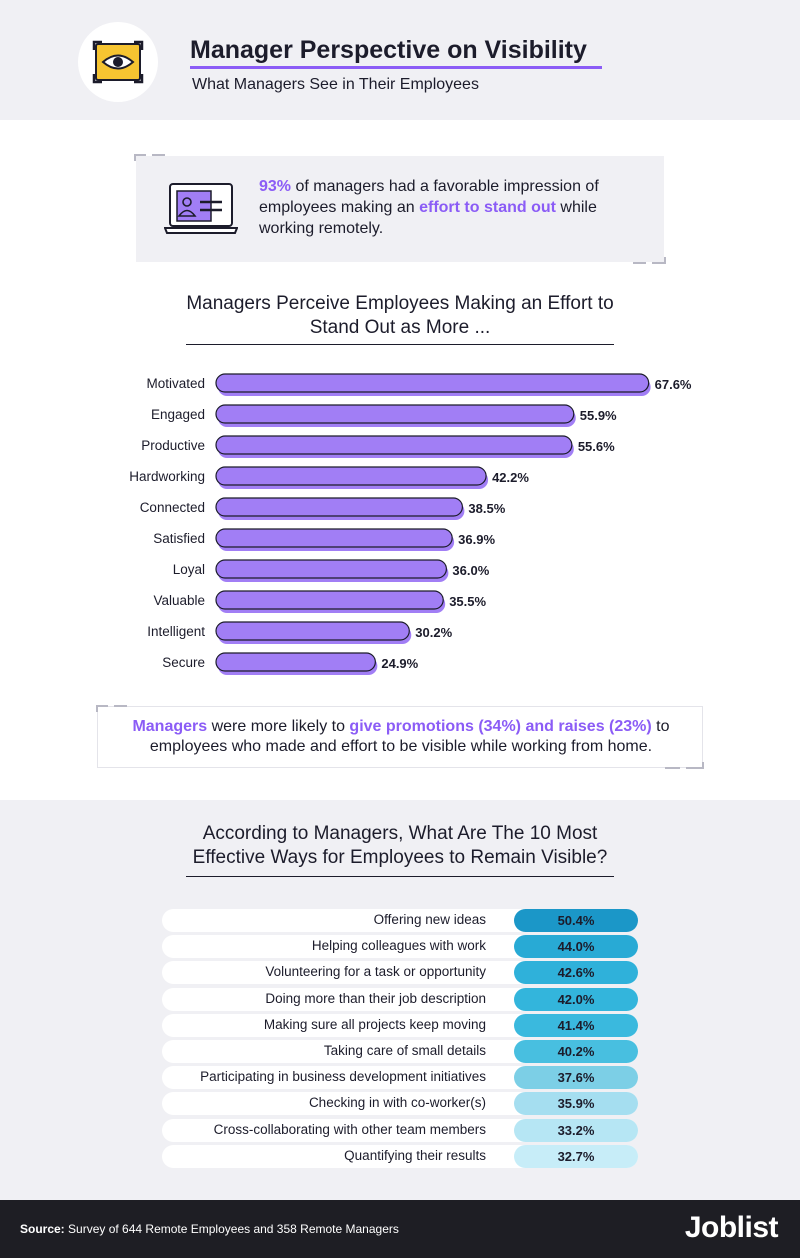 The image size is (800, 1258). What do you see at coordinates (172, 507) in the screenshot?
I see `bar-category-label: Connected` at bounding box center [172, 507].